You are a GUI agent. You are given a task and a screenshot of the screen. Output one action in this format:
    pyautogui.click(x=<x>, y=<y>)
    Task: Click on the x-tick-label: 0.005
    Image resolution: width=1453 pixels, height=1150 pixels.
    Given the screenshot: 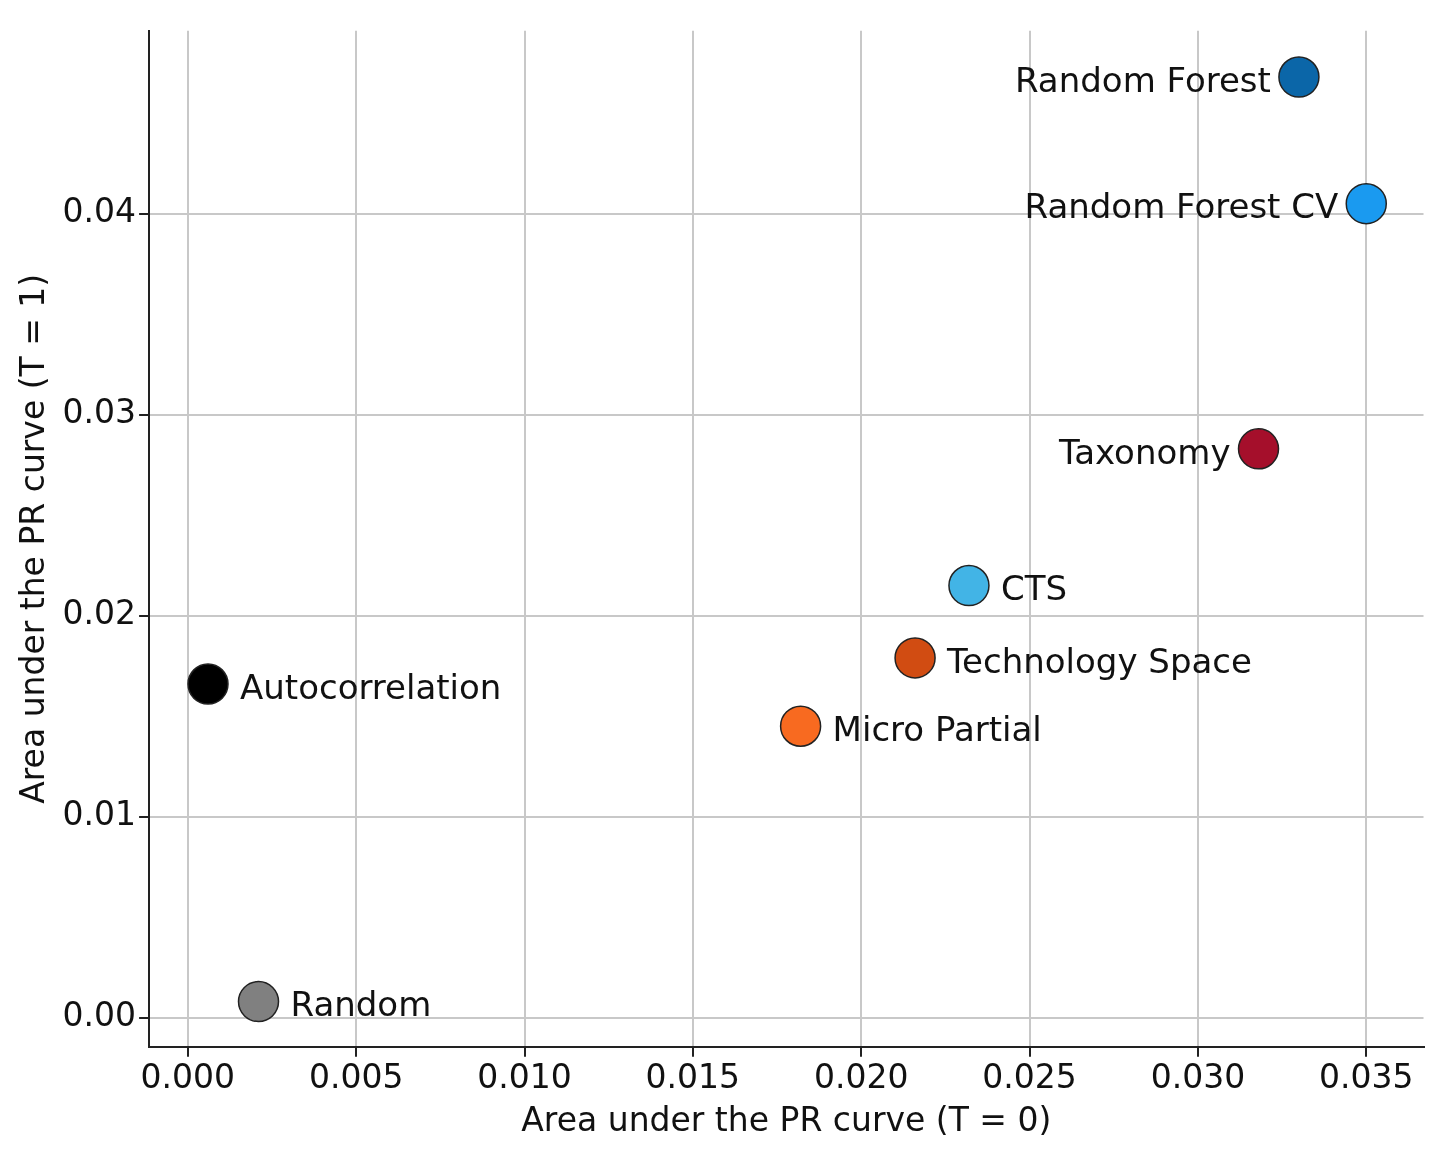 What is the action you would take?
    pyautogui.click(x=356, y=1077)
    